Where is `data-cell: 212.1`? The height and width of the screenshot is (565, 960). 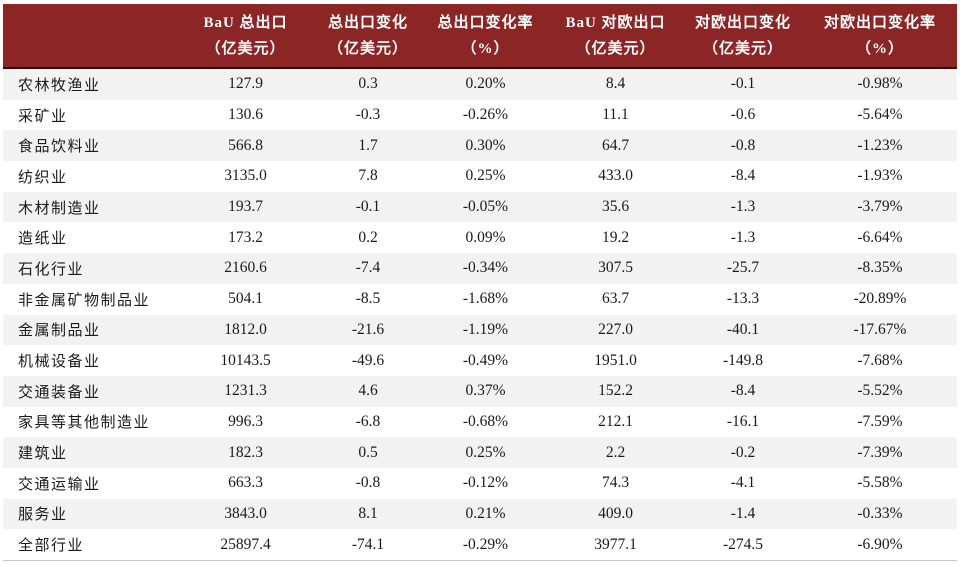 data-cell: 212.1 is located at coordinates (615, 421).